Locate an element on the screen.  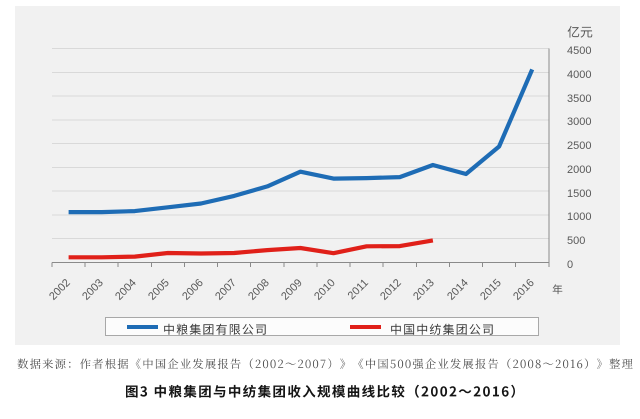
y-axis-unit-label: 亿元 is located at coordinates (580, 32).